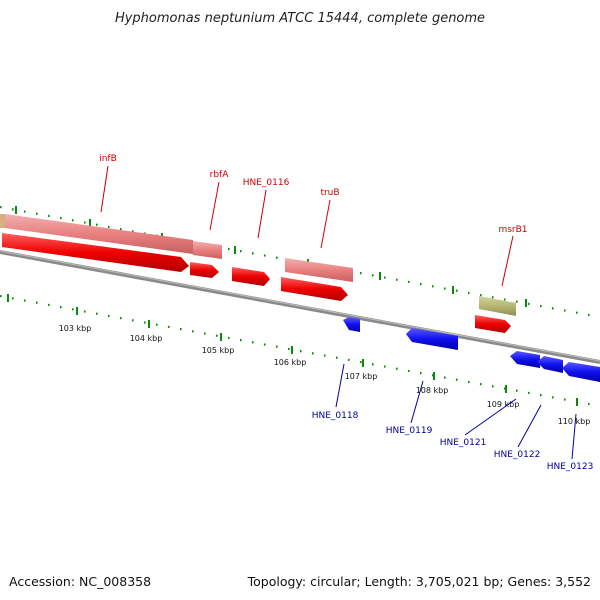  What do you see at coordinates (314, 289) in the screenshot?
I see `cds-arrow-truB` at bounding box center [314, 289].